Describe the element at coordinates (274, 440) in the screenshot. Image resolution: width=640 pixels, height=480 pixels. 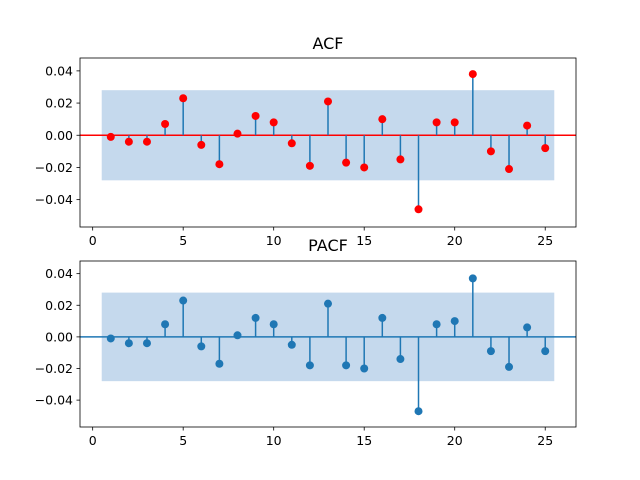
I see `pacf-x-tick-label: 10` at that location.